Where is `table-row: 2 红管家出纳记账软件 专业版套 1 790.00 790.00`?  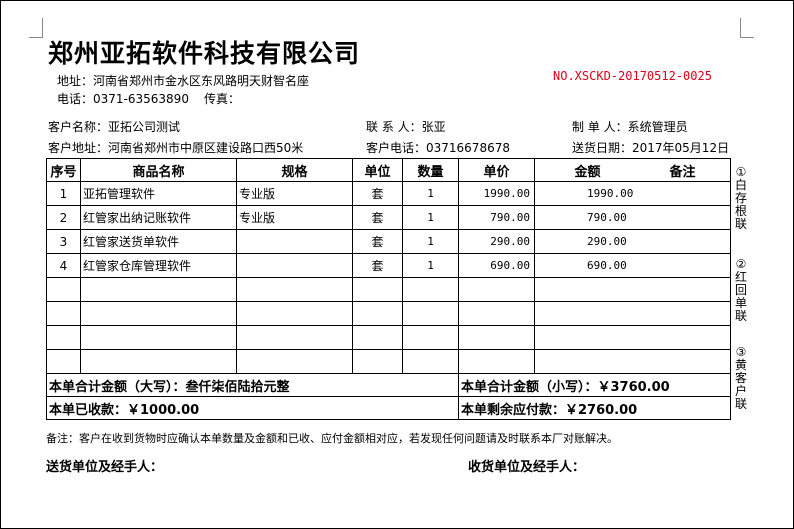 table-row: 2 红管家出纳记账软件 专业版套 1 790.00 790.00 is located at coordinates (388, 217).